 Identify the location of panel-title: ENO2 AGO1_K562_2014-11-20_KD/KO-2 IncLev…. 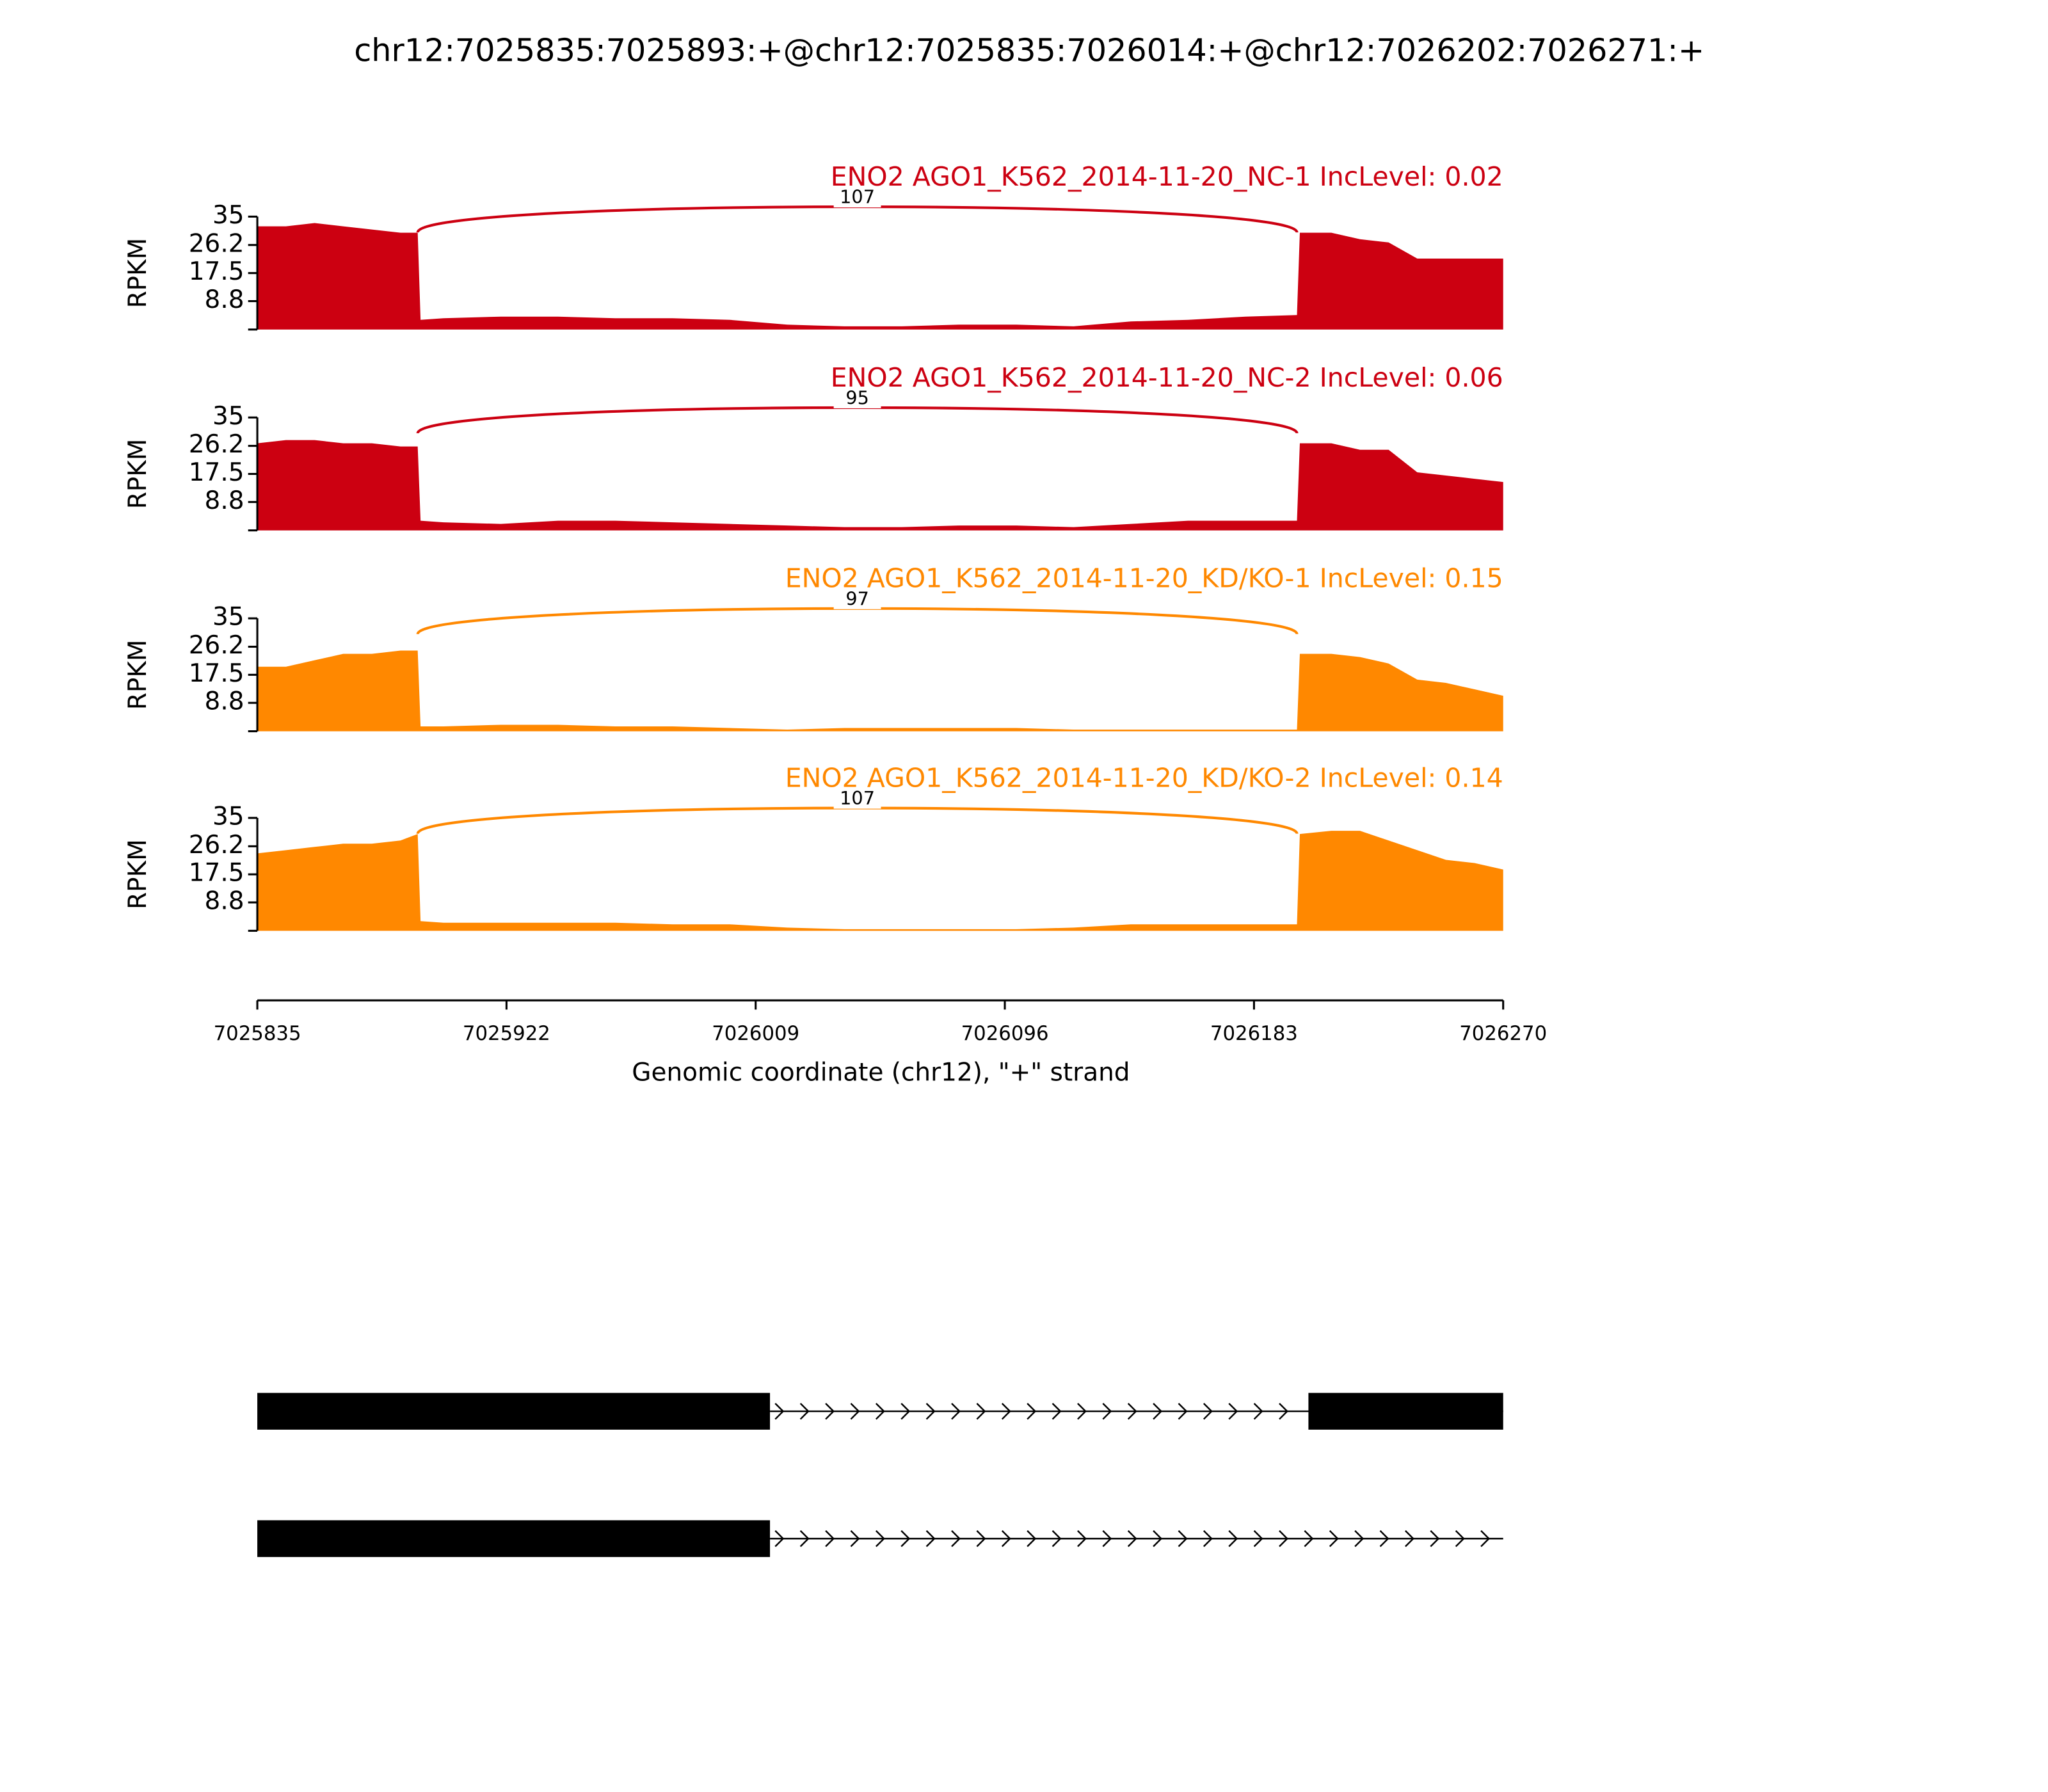
(1144, 777).